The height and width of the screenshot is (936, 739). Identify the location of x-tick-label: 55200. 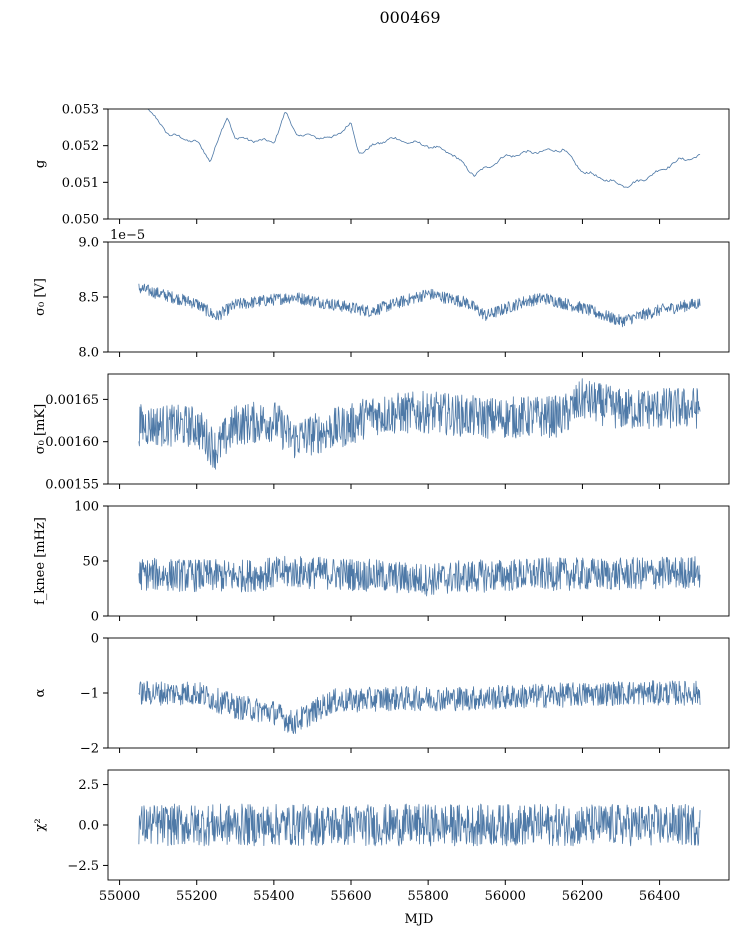
(196, 896).